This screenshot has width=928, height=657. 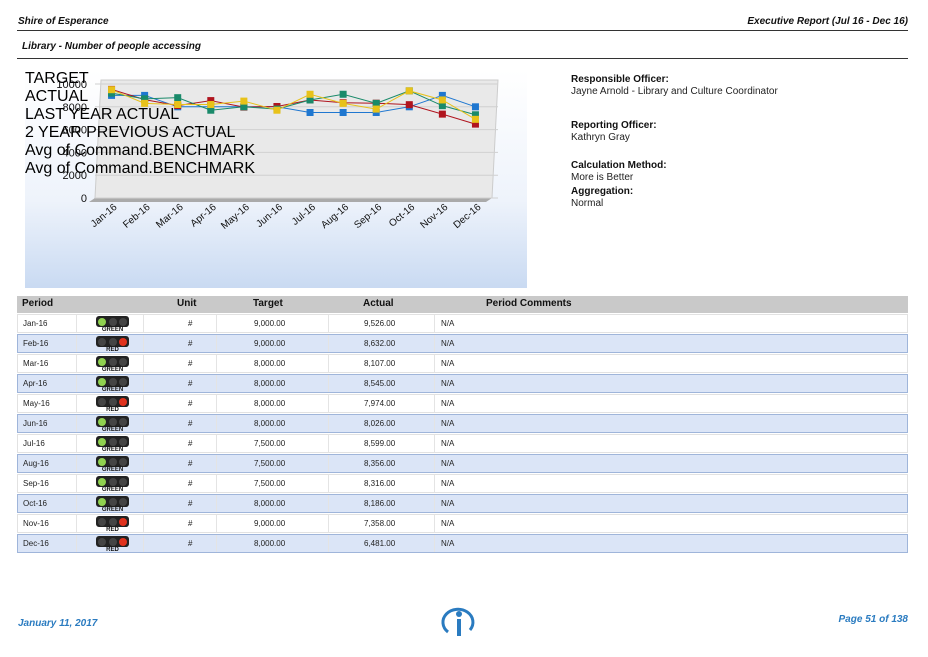 I want to click on rule, so click(x=462, y=30).